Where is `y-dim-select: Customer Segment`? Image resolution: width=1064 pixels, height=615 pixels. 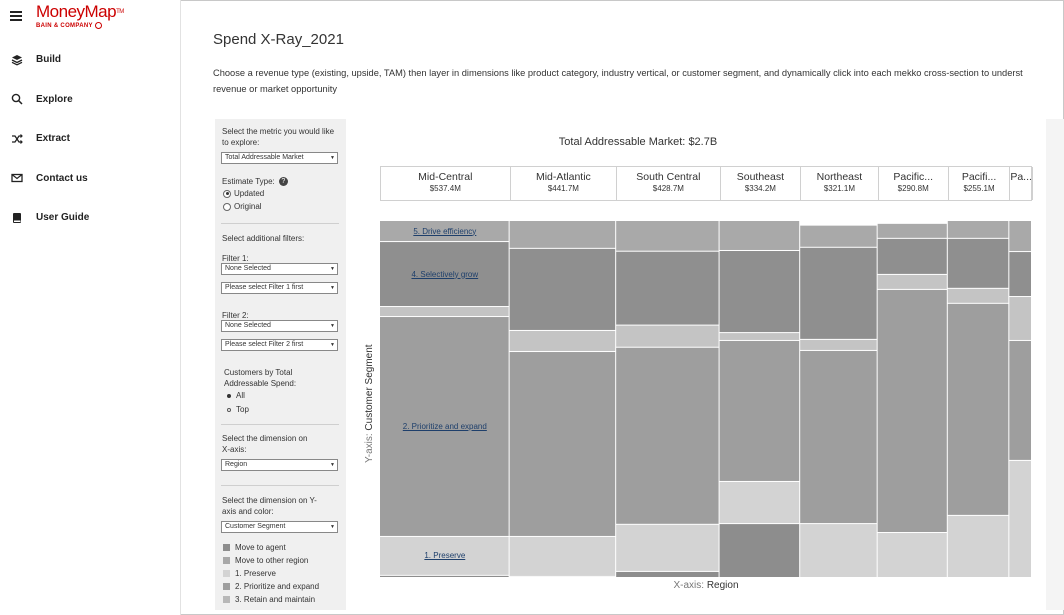 y-dim-select: Customer Segment is located at coordinates (279, 527).